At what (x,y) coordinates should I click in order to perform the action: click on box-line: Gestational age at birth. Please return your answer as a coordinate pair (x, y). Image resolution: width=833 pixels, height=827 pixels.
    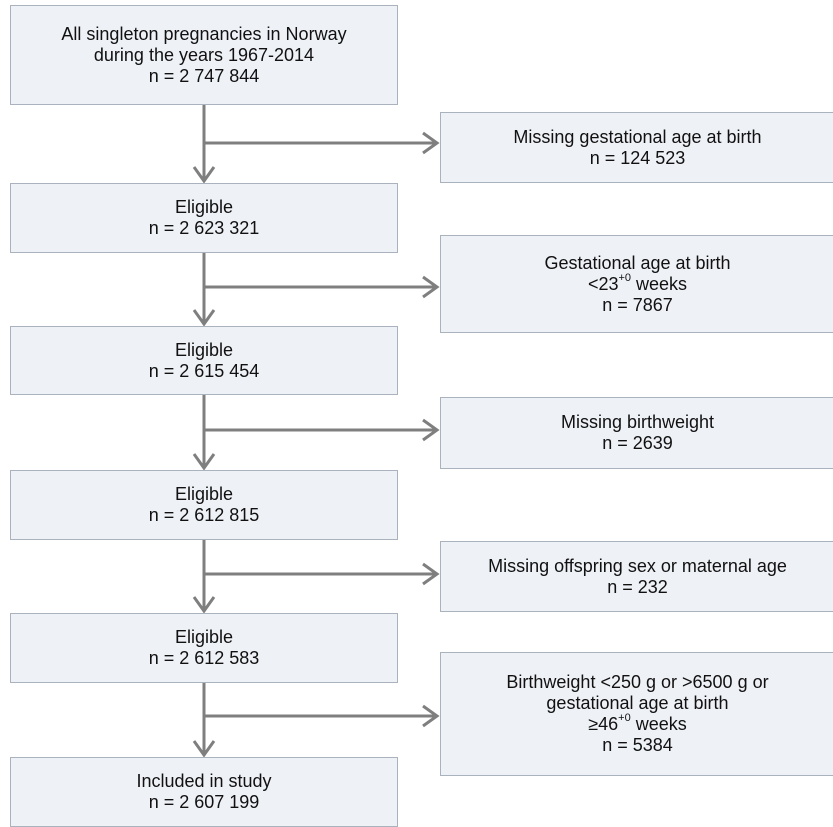
    Looking at the image, I should click on (637, 262).